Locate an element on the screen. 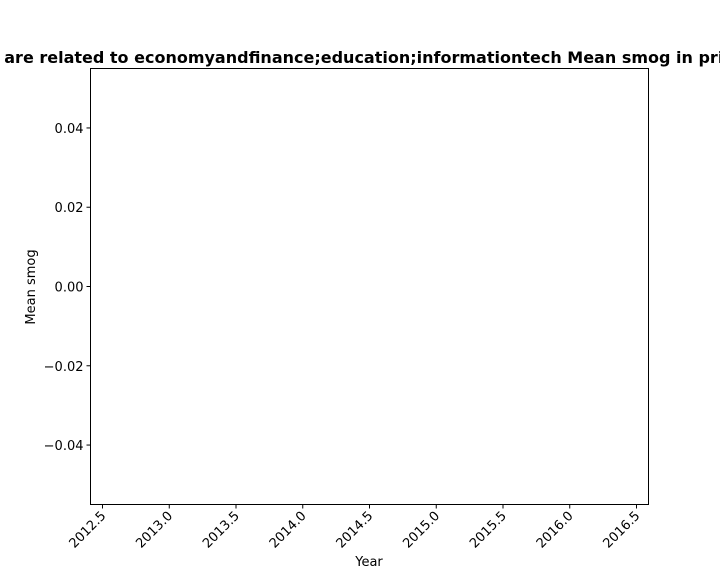  x-tick-label: 2012.5 is located at coordinates (88, 530).